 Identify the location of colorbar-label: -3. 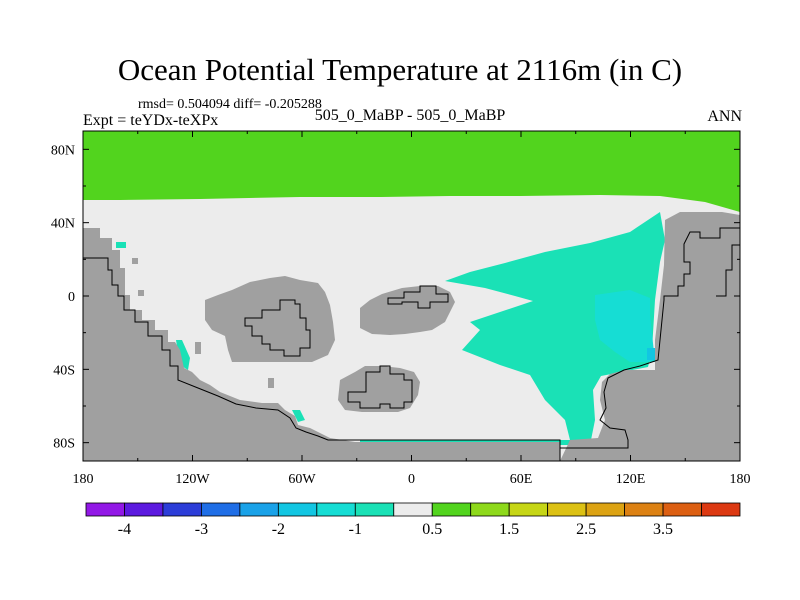
(201, 529).